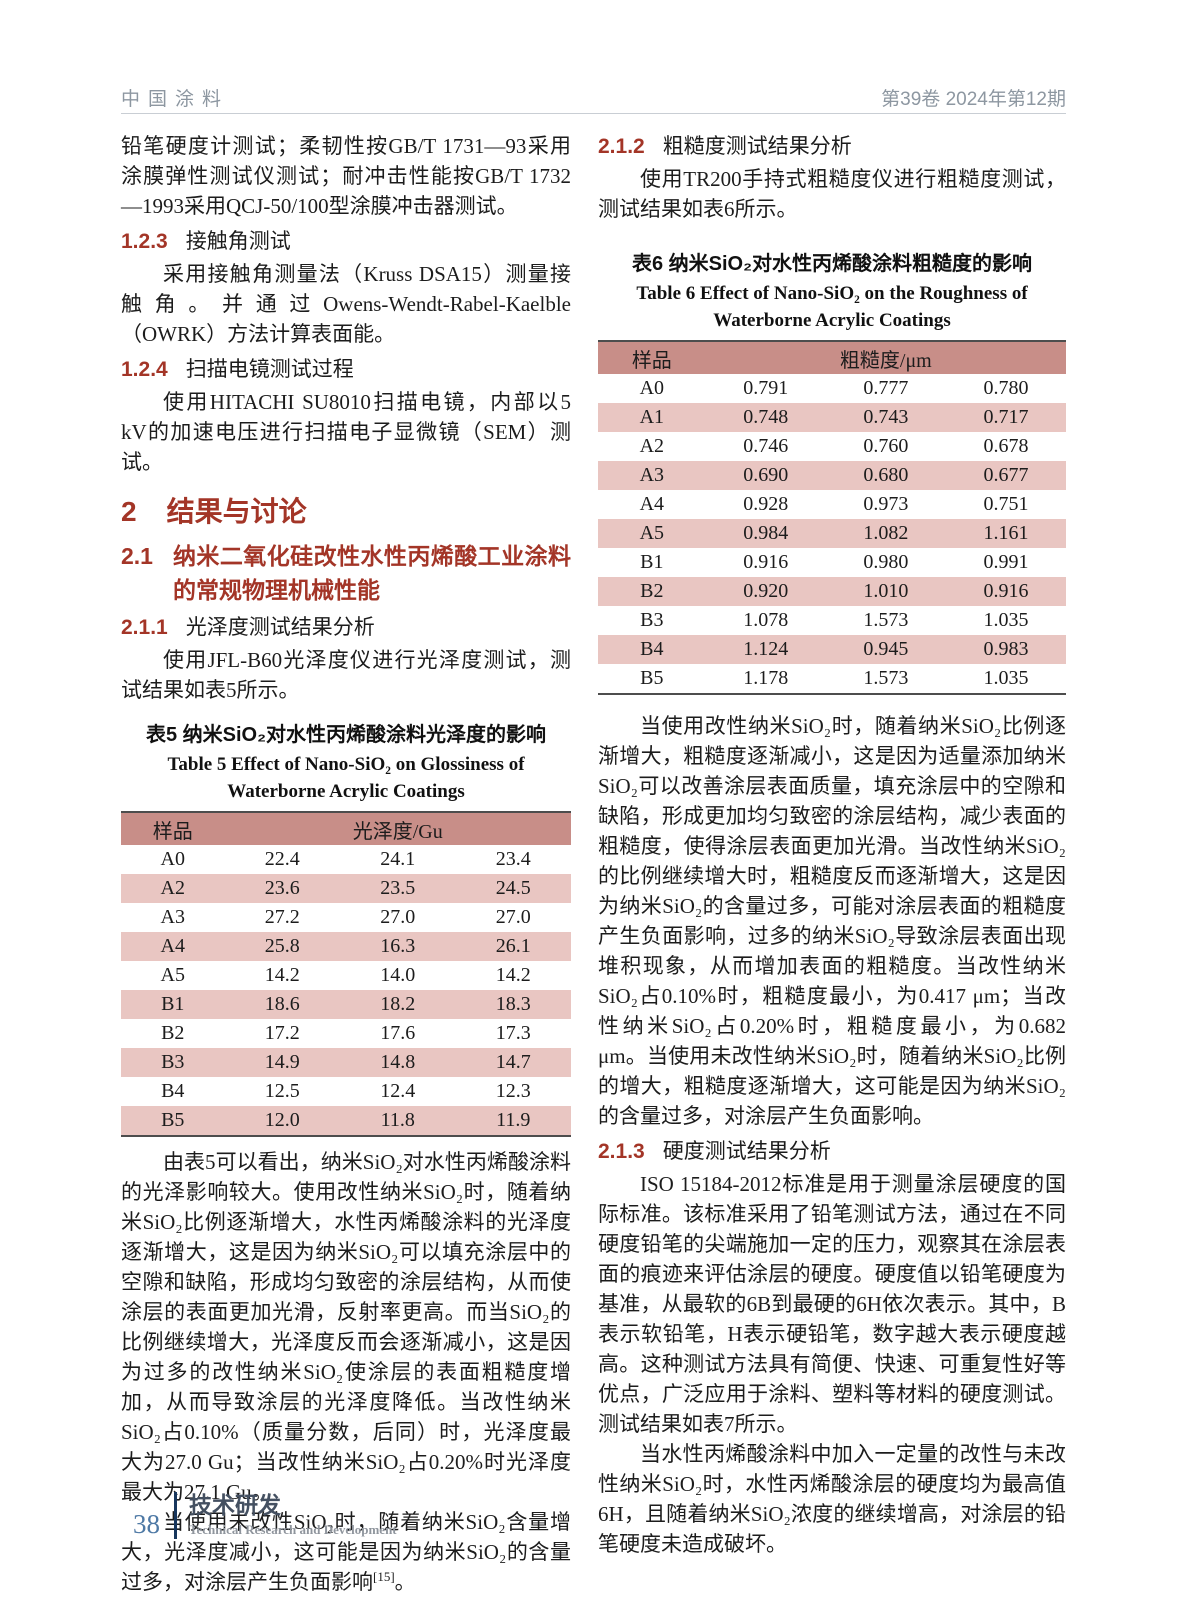  Describe the element at coordinates (238, 241) in the screenshot. I see `heading-title: 接触角测试` at that location.